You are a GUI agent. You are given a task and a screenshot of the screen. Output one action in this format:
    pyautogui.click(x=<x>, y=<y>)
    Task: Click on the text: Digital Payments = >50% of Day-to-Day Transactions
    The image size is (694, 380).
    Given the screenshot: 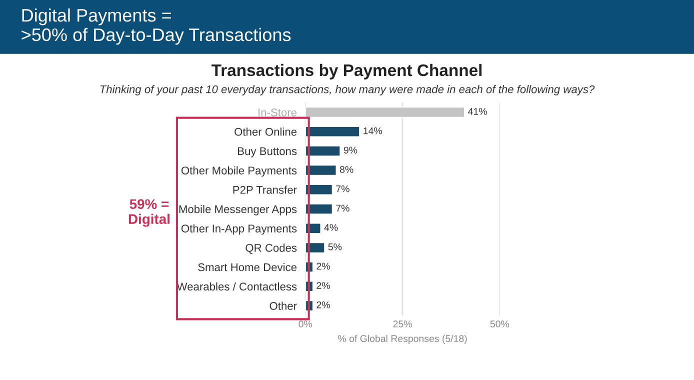 What is the action you would take?
    pyautogui.click(x=156, y=26)
    